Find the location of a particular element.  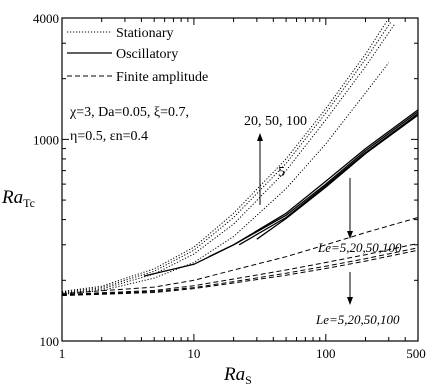

y-axis-title-sub: Tc is located at coordinates (29, 203).